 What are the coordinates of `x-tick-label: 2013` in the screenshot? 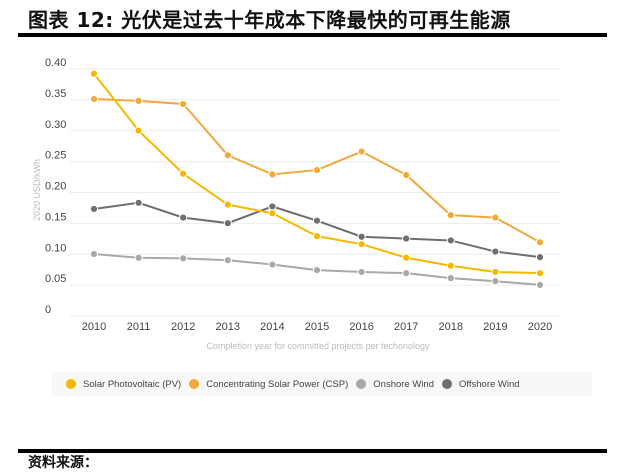 It's located at (228, 327).